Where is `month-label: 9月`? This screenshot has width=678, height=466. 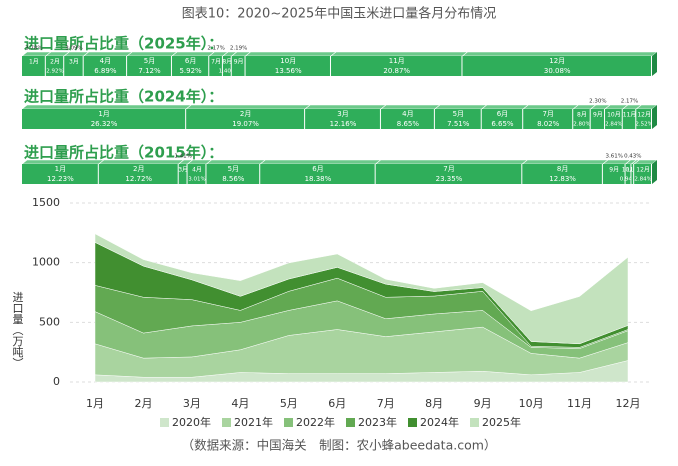 month-label: 9月 is located at coordinates (598, 115).